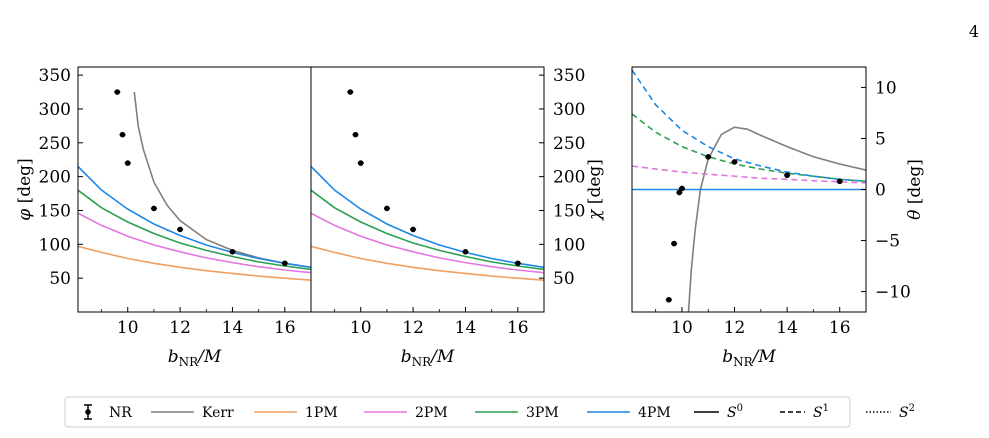 This screenshot has width=989, height=438. What do you see at coordinates (893, 293) in the screenshot?
I see `theta-ytick-label: −10` at bounding box center [893, 293].